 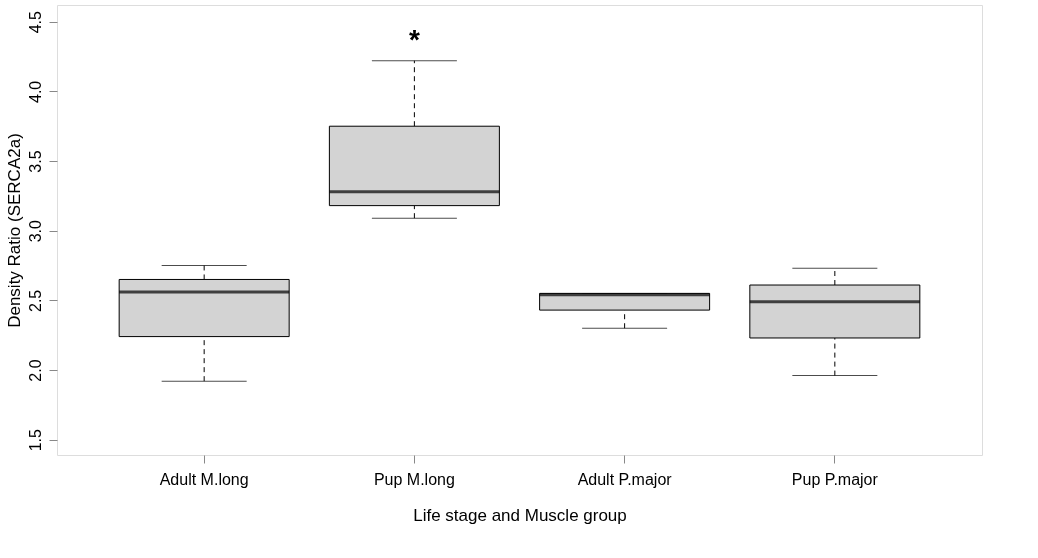 What do you see at coordinates (414, 479) in the screenshot?
I see `x-tick-label: Pup M.long` at bounding box center [414, 479].